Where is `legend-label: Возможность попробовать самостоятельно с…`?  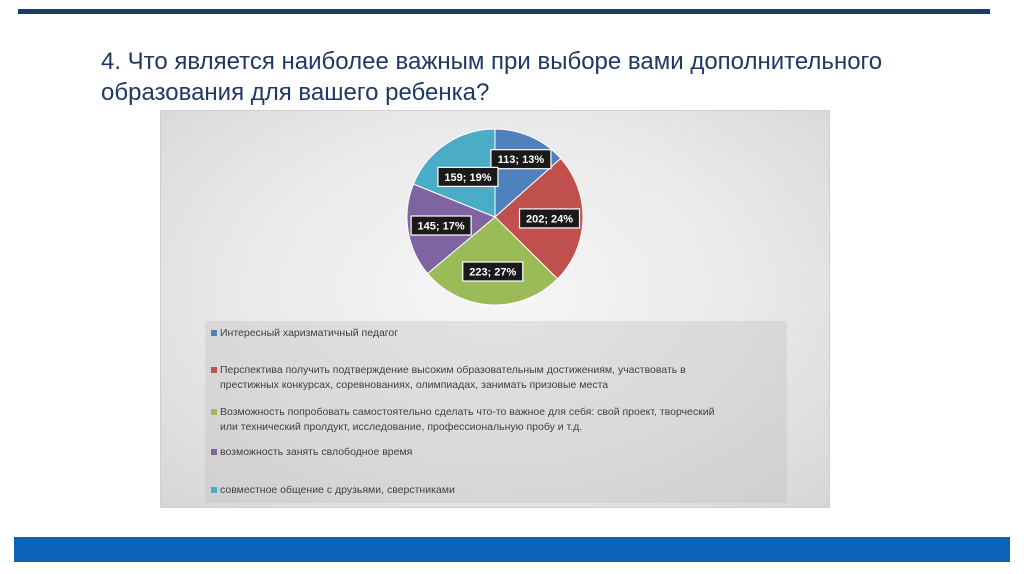
legend-label: Возможность попробовать самостоятельно с… is located at coordinates (467, 419).